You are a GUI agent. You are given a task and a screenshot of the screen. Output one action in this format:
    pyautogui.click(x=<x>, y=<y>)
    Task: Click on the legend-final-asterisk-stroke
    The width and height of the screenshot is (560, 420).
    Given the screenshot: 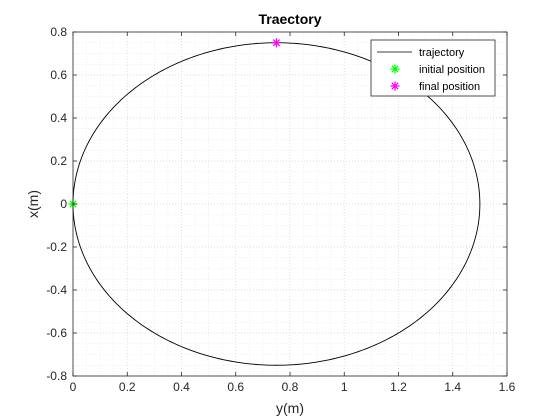 What is the action you would take?
    pyautogui.click(x=395, y=86)
    